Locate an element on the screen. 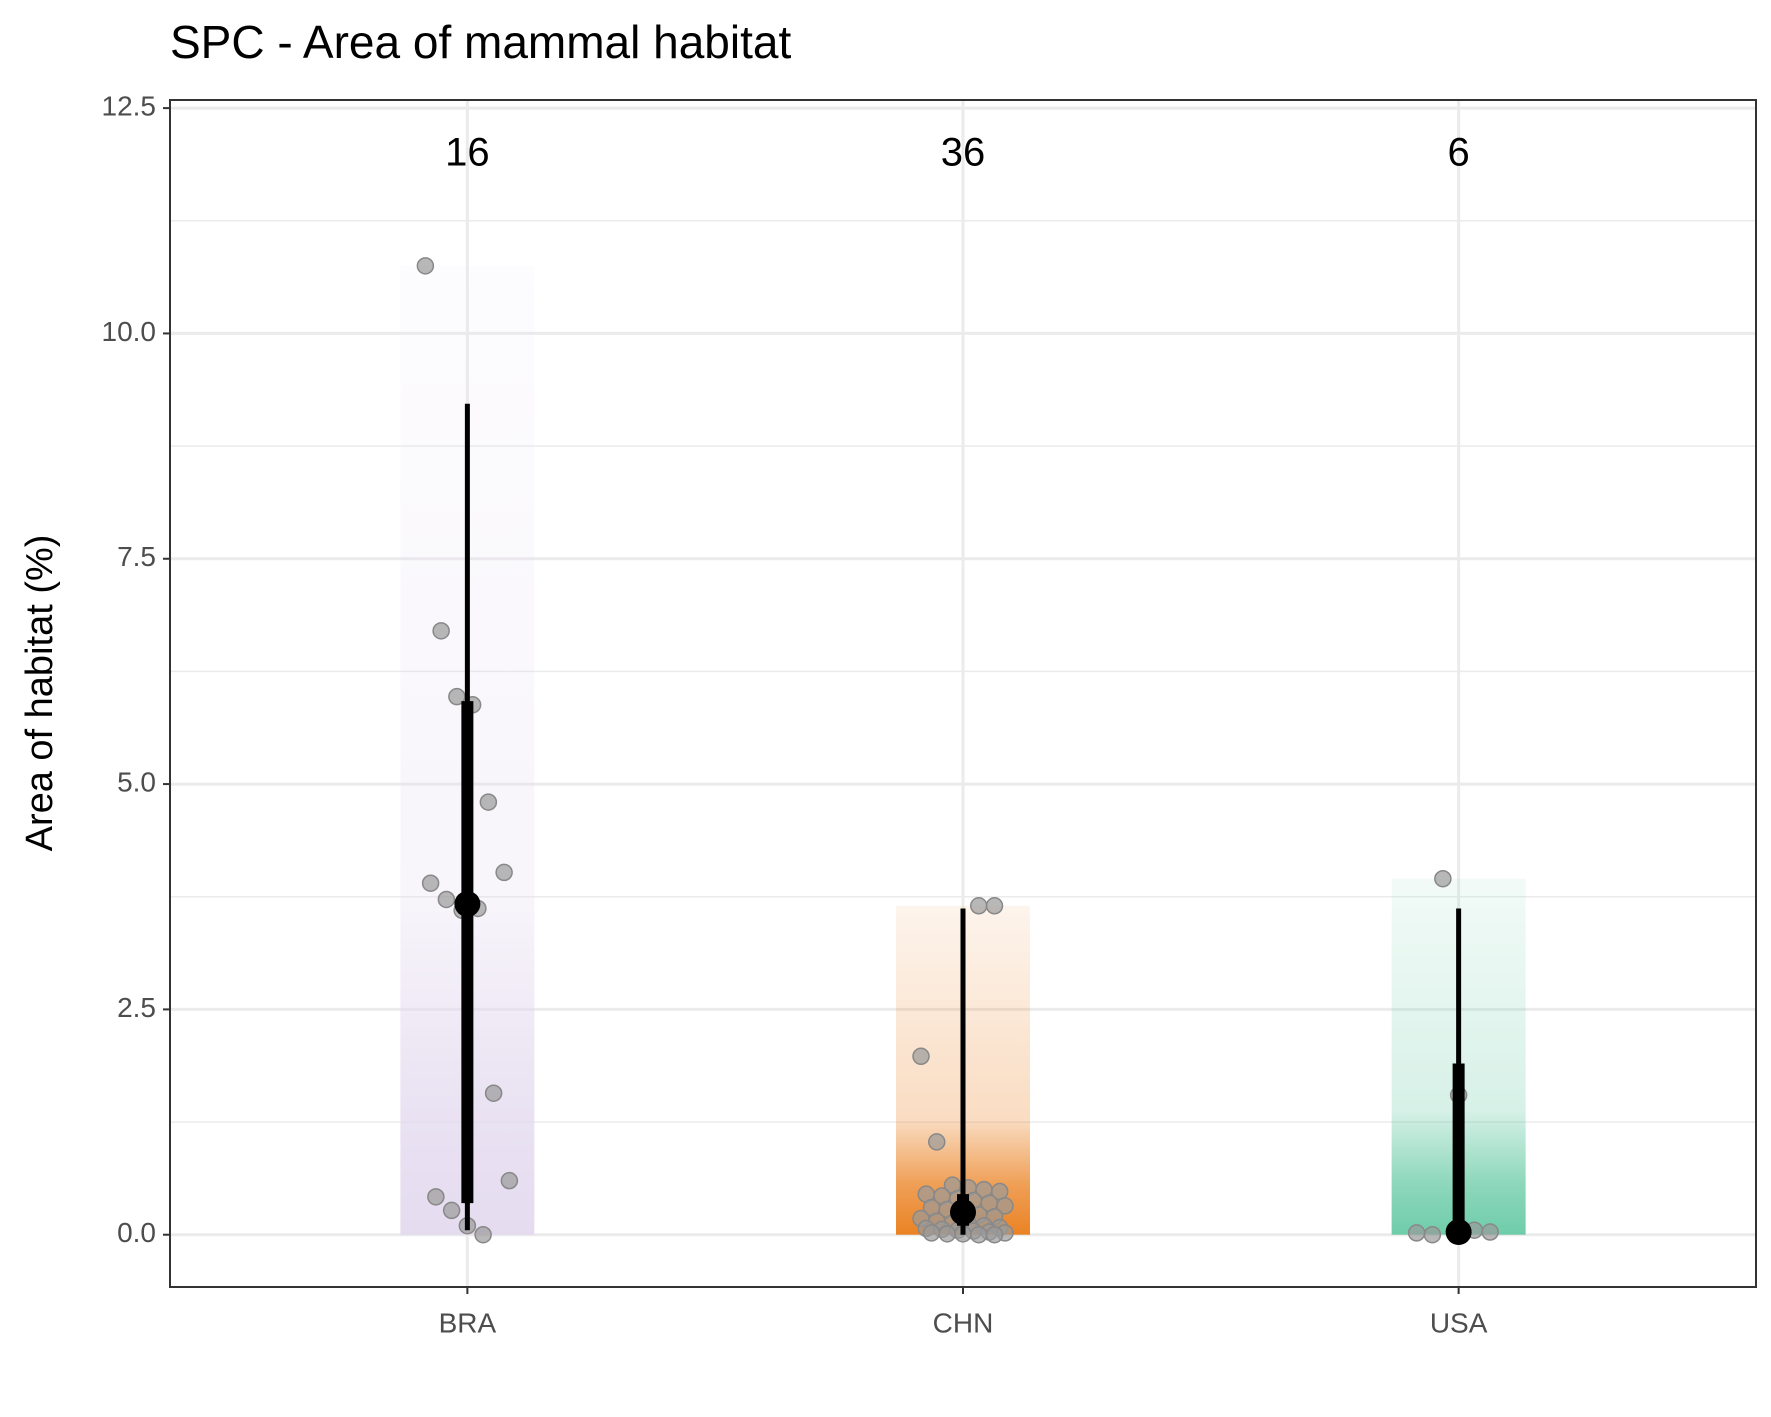 This screenshot has width=1771, height=1417. y-axis-label: Area of habitat (%) is located at coordinates (40, 693).